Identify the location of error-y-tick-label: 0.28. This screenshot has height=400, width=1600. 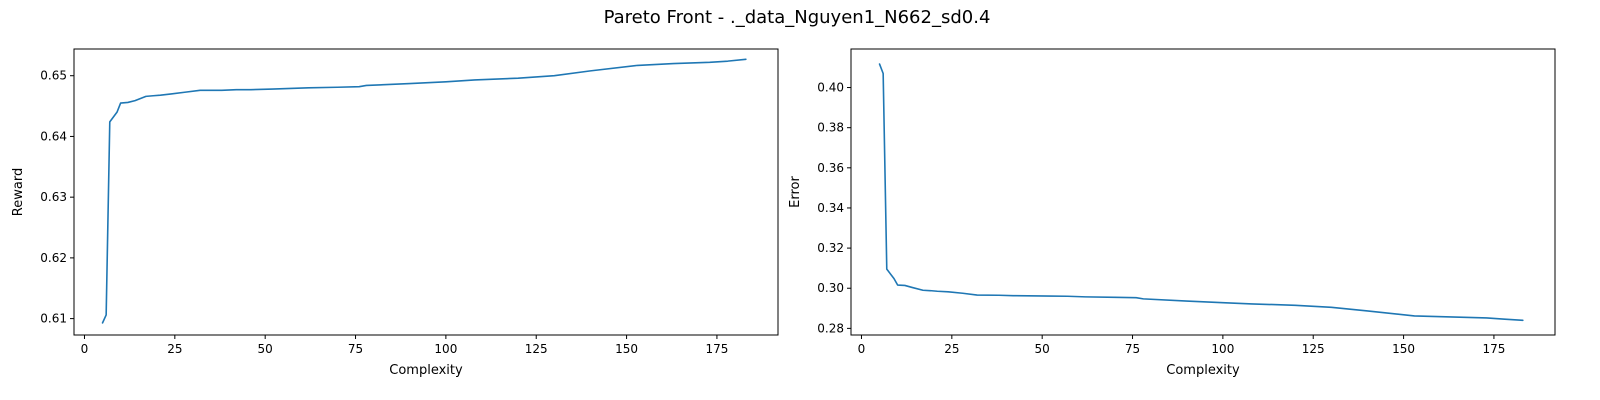
(830, 328).